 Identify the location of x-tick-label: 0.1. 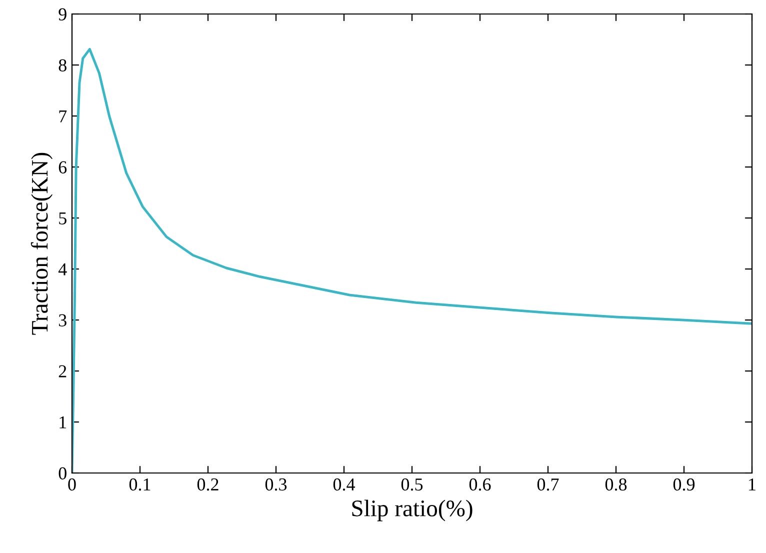
(139, 484).